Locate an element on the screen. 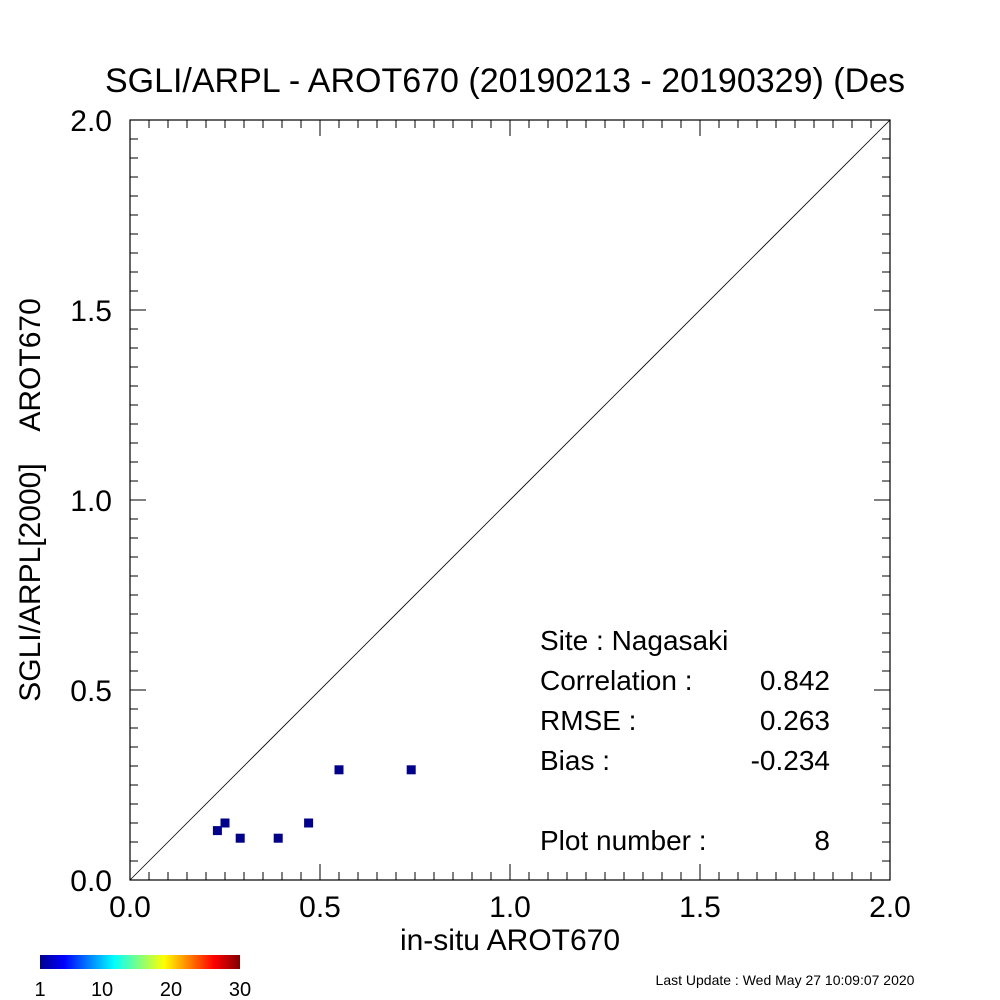 The width and height of the screenshot is (1000, 1000). x-tick-label: 0.5 is located at coordinates (320, 907).